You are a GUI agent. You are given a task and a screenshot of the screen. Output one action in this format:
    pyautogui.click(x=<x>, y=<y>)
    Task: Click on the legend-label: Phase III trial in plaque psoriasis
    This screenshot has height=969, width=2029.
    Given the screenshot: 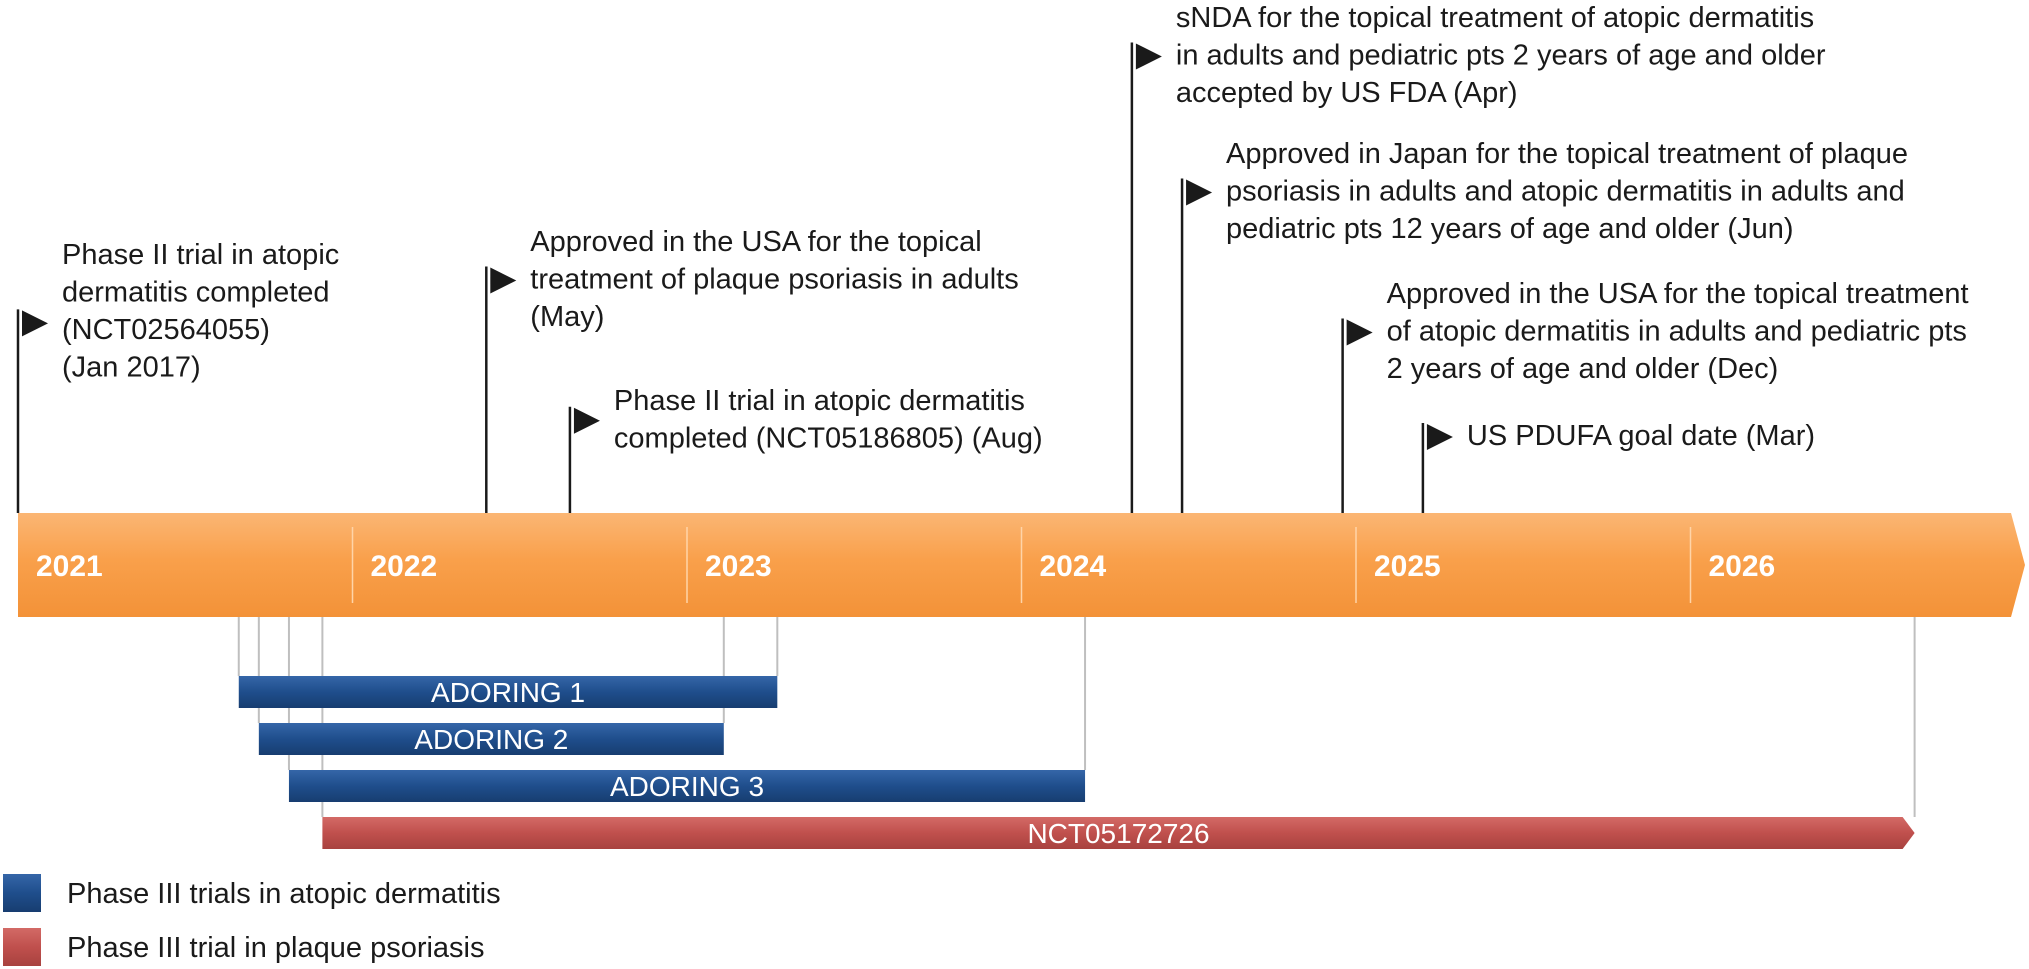 What is the action you would take?
    pyautogui.click(x=276, y=948)
    